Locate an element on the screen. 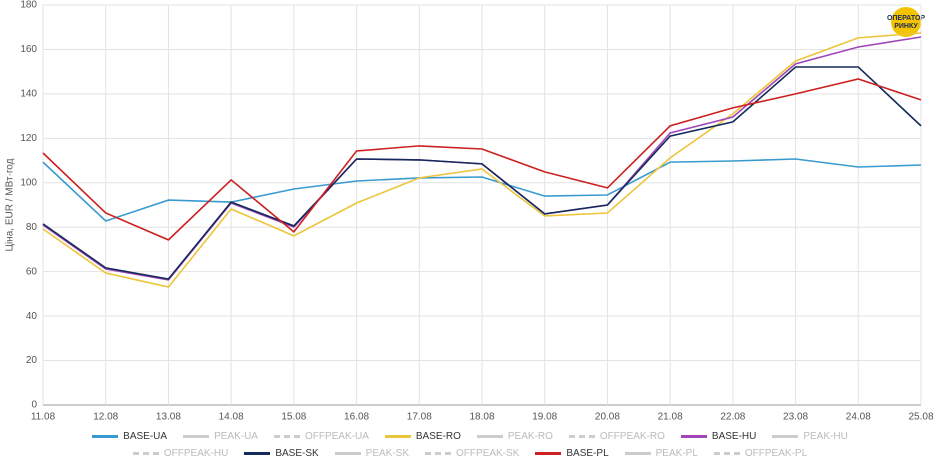  y-tick-label: 20 is located at coordinates (32, 360).